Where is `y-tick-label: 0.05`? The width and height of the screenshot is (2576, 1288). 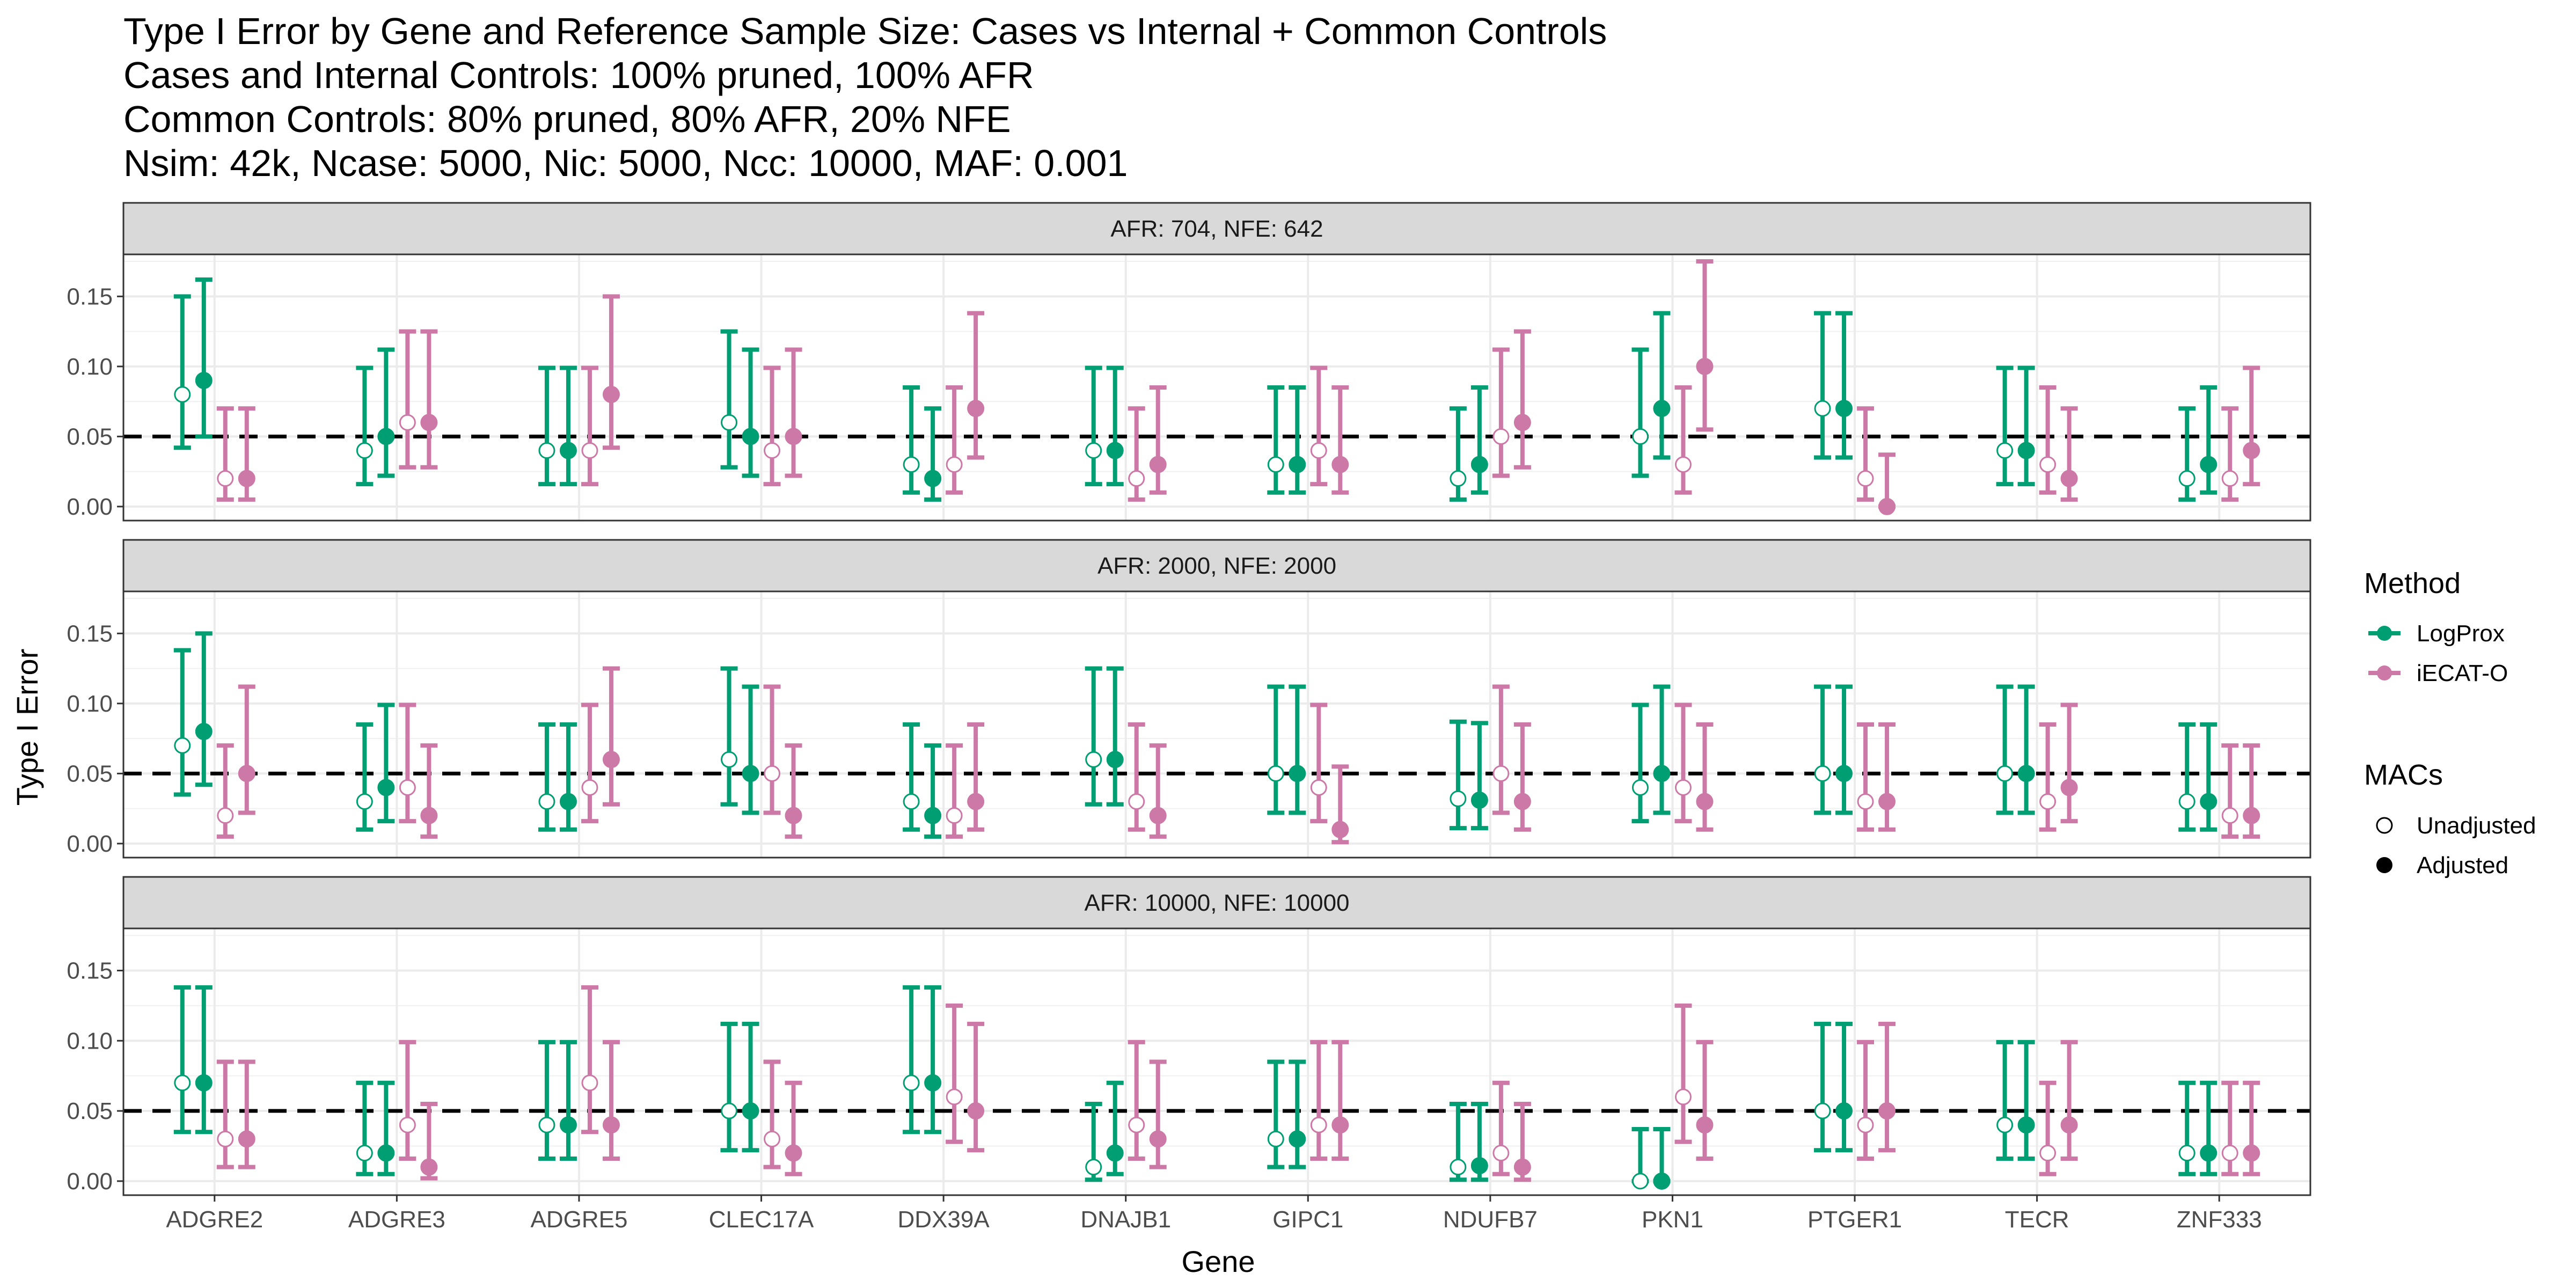
y-tick-label: 0.05 is located at coordinates (90, 436).